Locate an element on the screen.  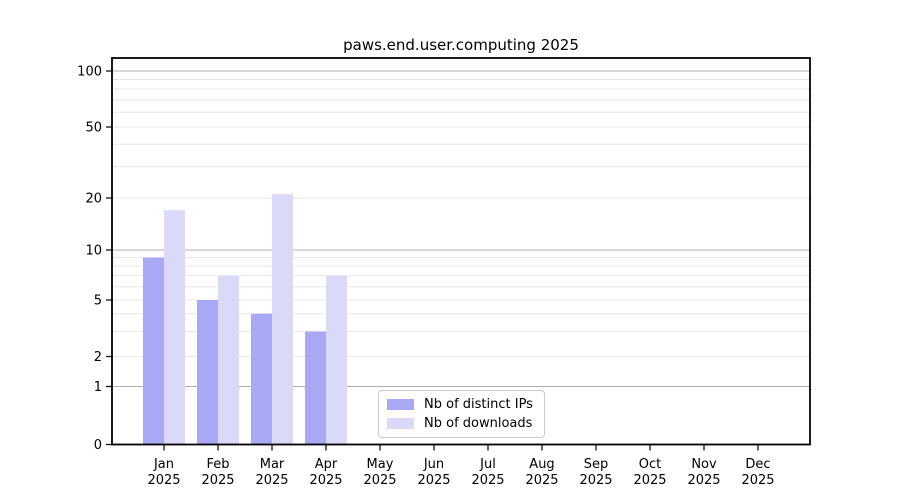
legend-swatch-distinct-ips is located at coordinates (400, 404).